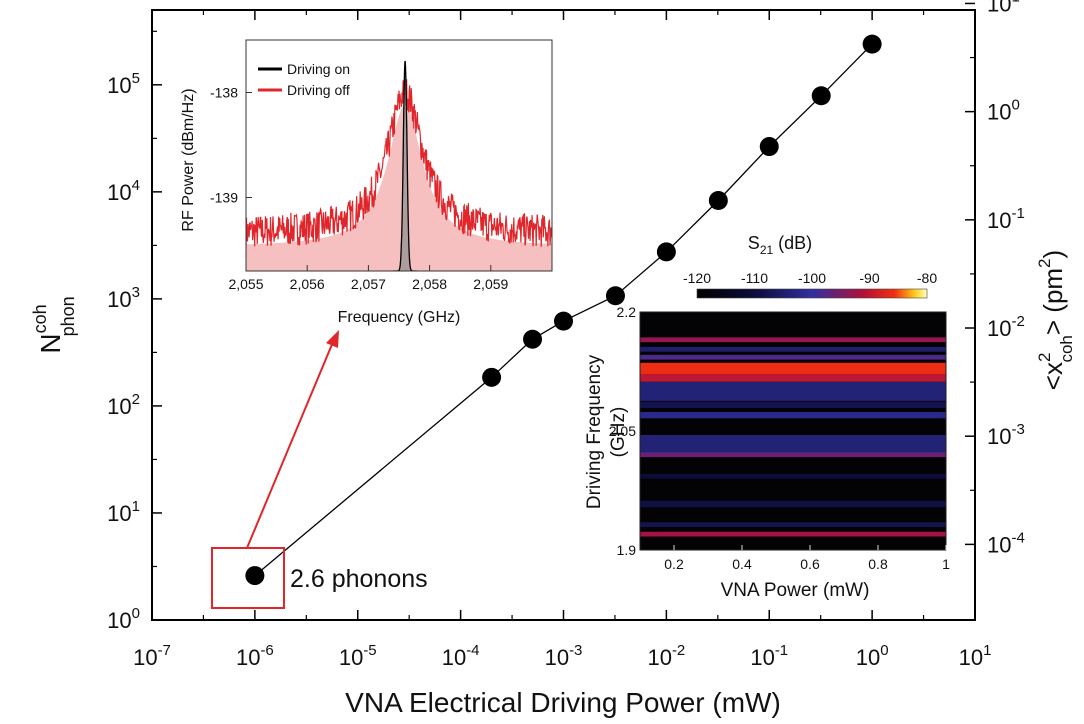 This screenshot has width=1084, height=724. What do you see at coordinates (332, 339) in the screenshot?
I see `inset-arrow-head` at bounding box center [332, 339].